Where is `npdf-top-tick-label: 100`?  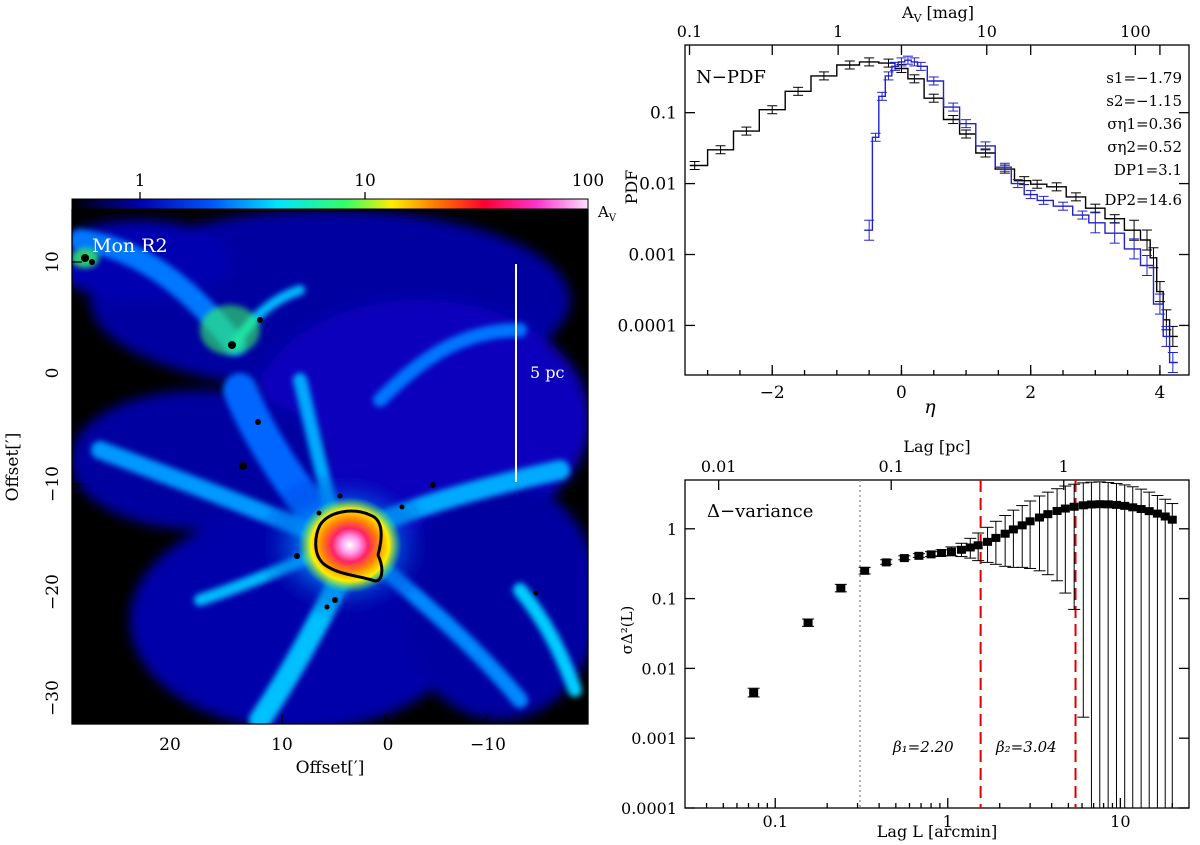 npdf-top-tick-label: 100 is located at coordinates (1135, 31).